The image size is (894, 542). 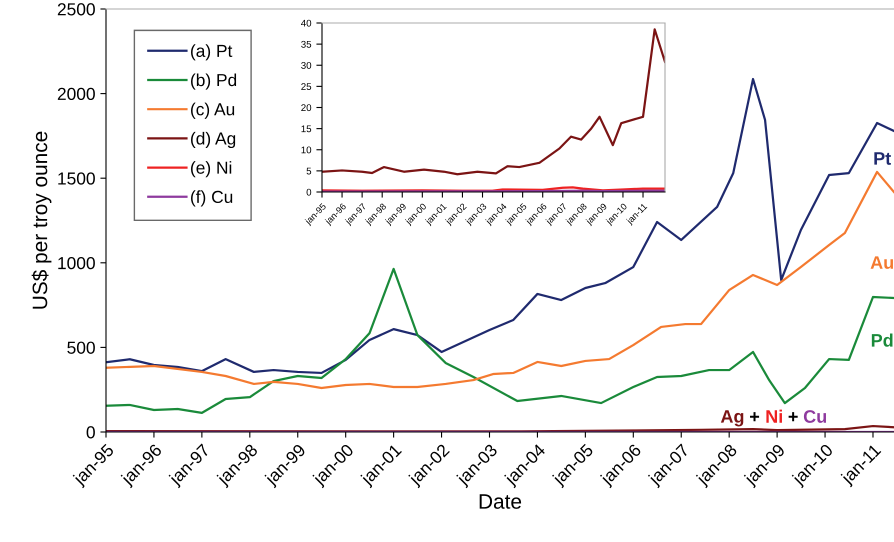 I want to click on annotation: Cu, so click(x=815, y=416).